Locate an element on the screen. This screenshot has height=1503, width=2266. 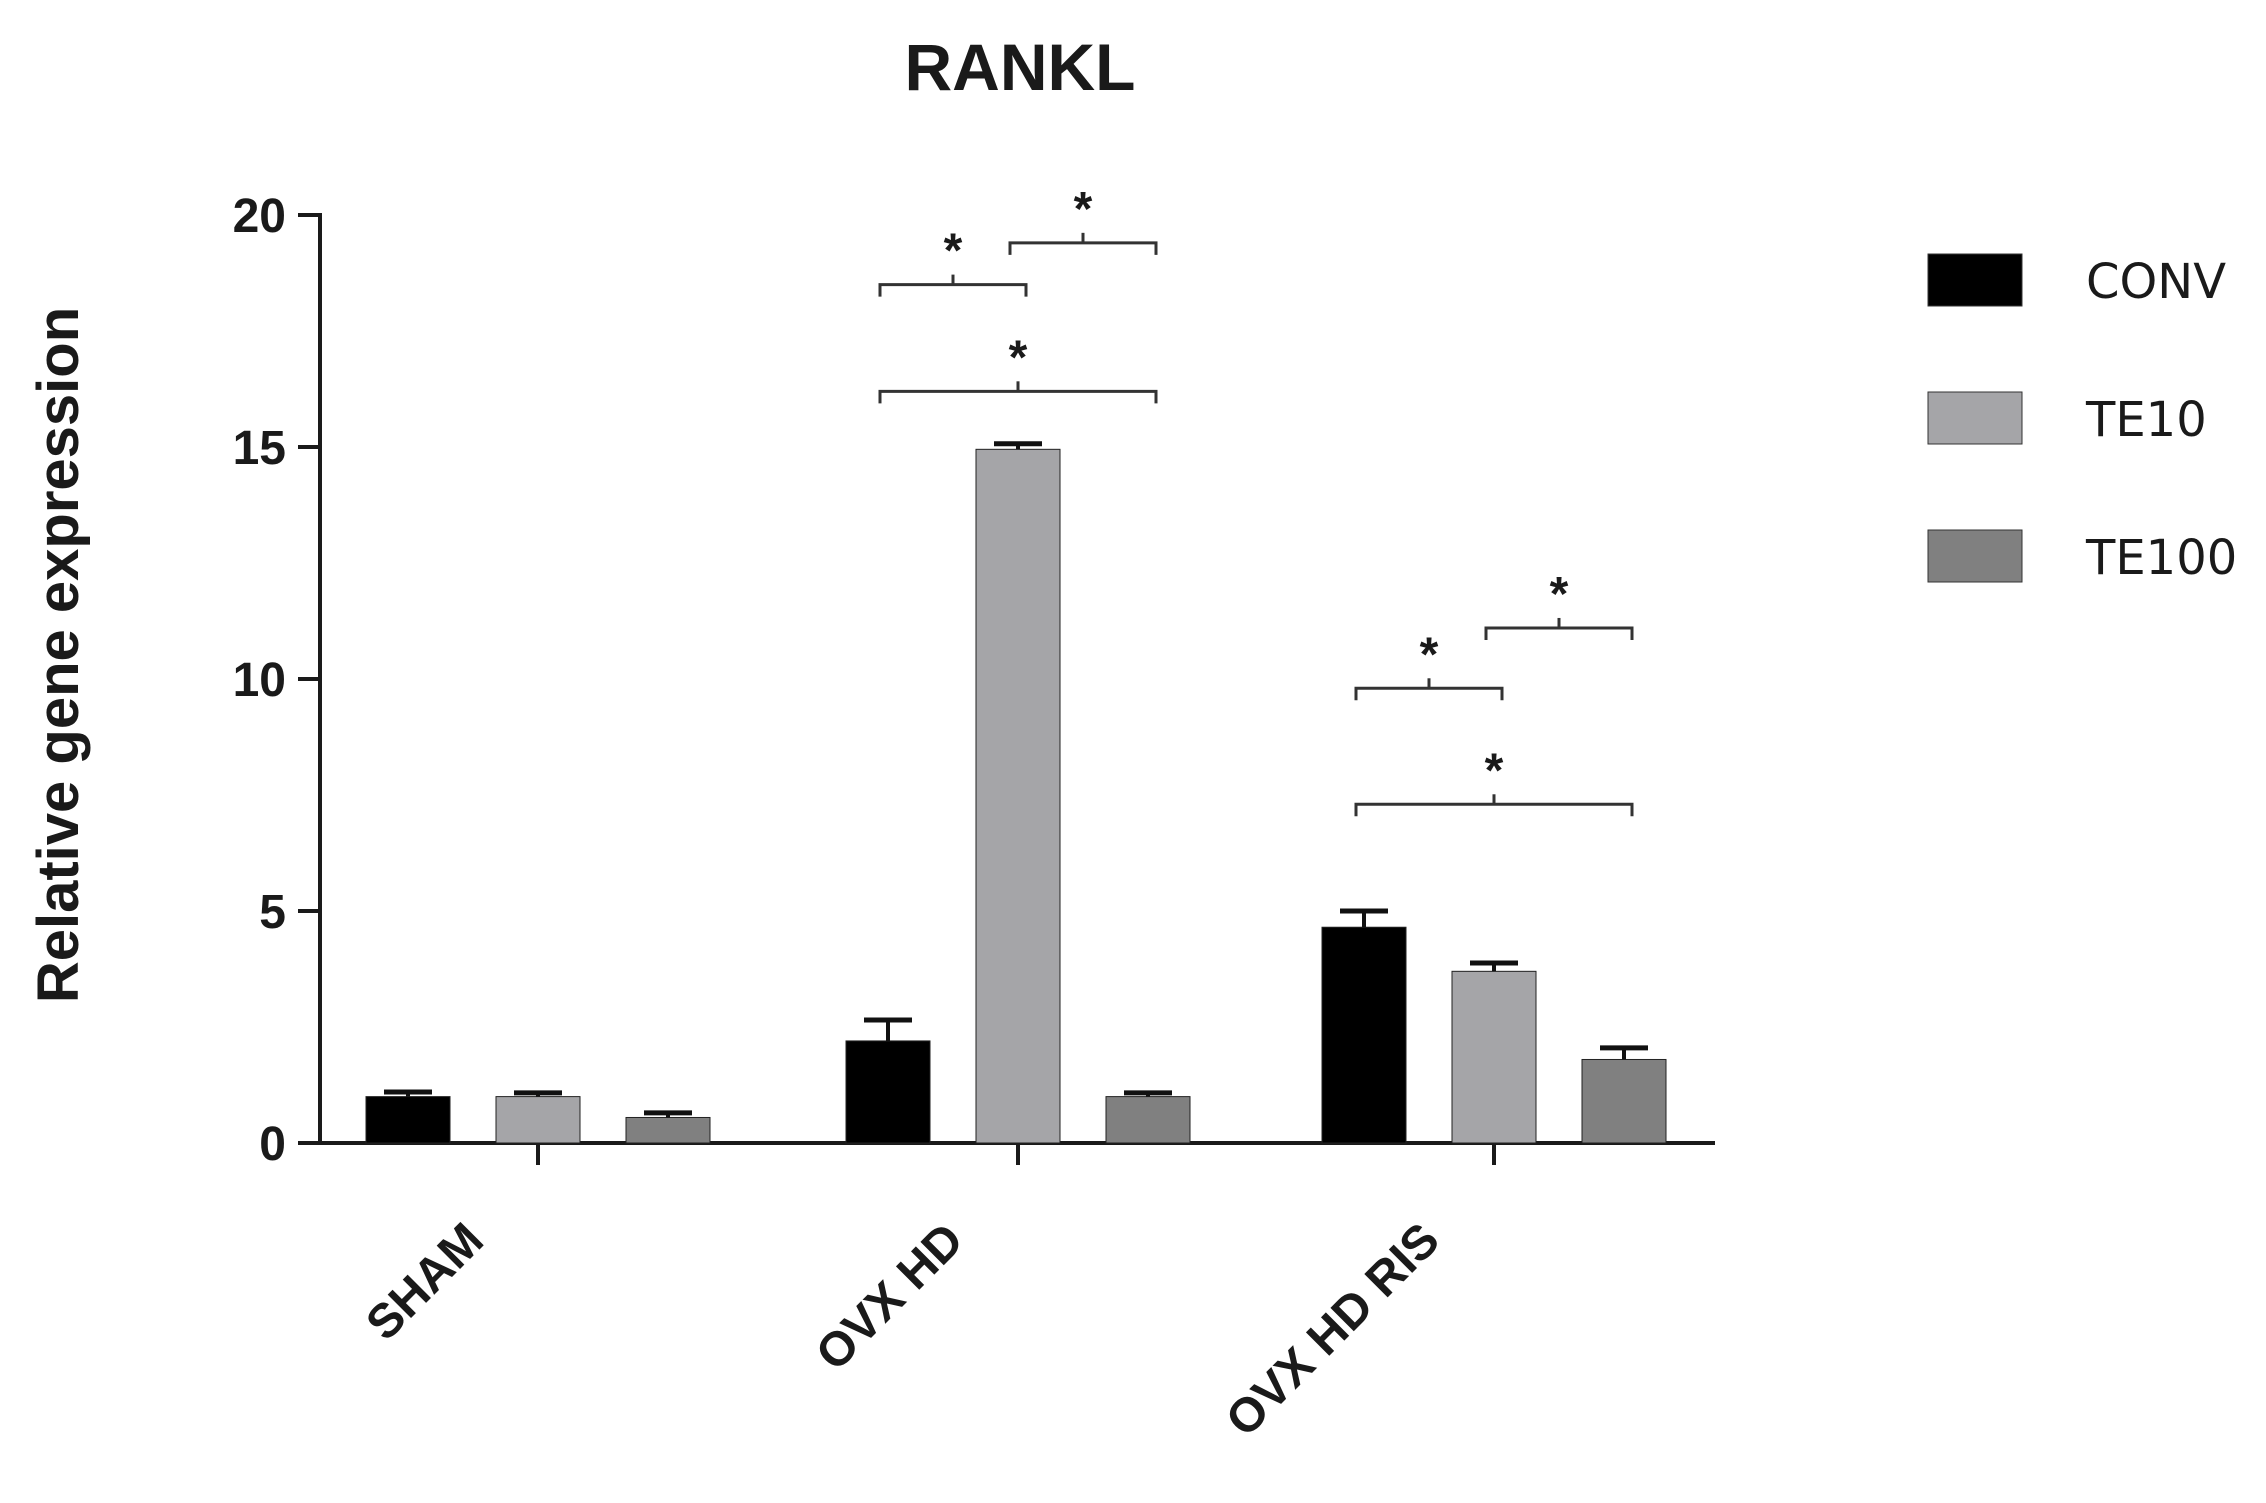
y-axis-label: Relative gene expression is located at coordinates (58, 655).